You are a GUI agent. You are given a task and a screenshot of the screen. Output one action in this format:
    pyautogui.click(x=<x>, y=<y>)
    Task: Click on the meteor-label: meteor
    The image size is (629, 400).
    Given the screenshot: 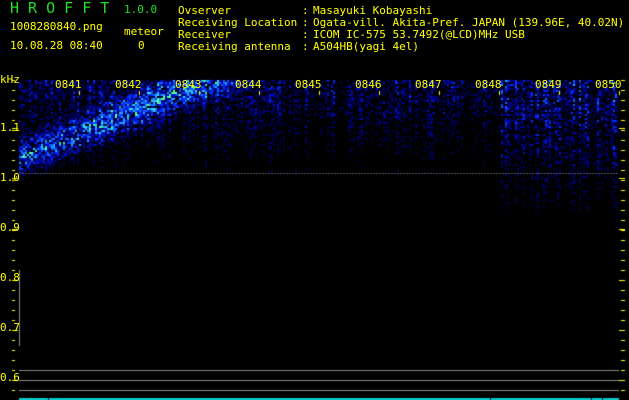 What is the action you would take?
    pyautogui.click(x=144, y=31)
    